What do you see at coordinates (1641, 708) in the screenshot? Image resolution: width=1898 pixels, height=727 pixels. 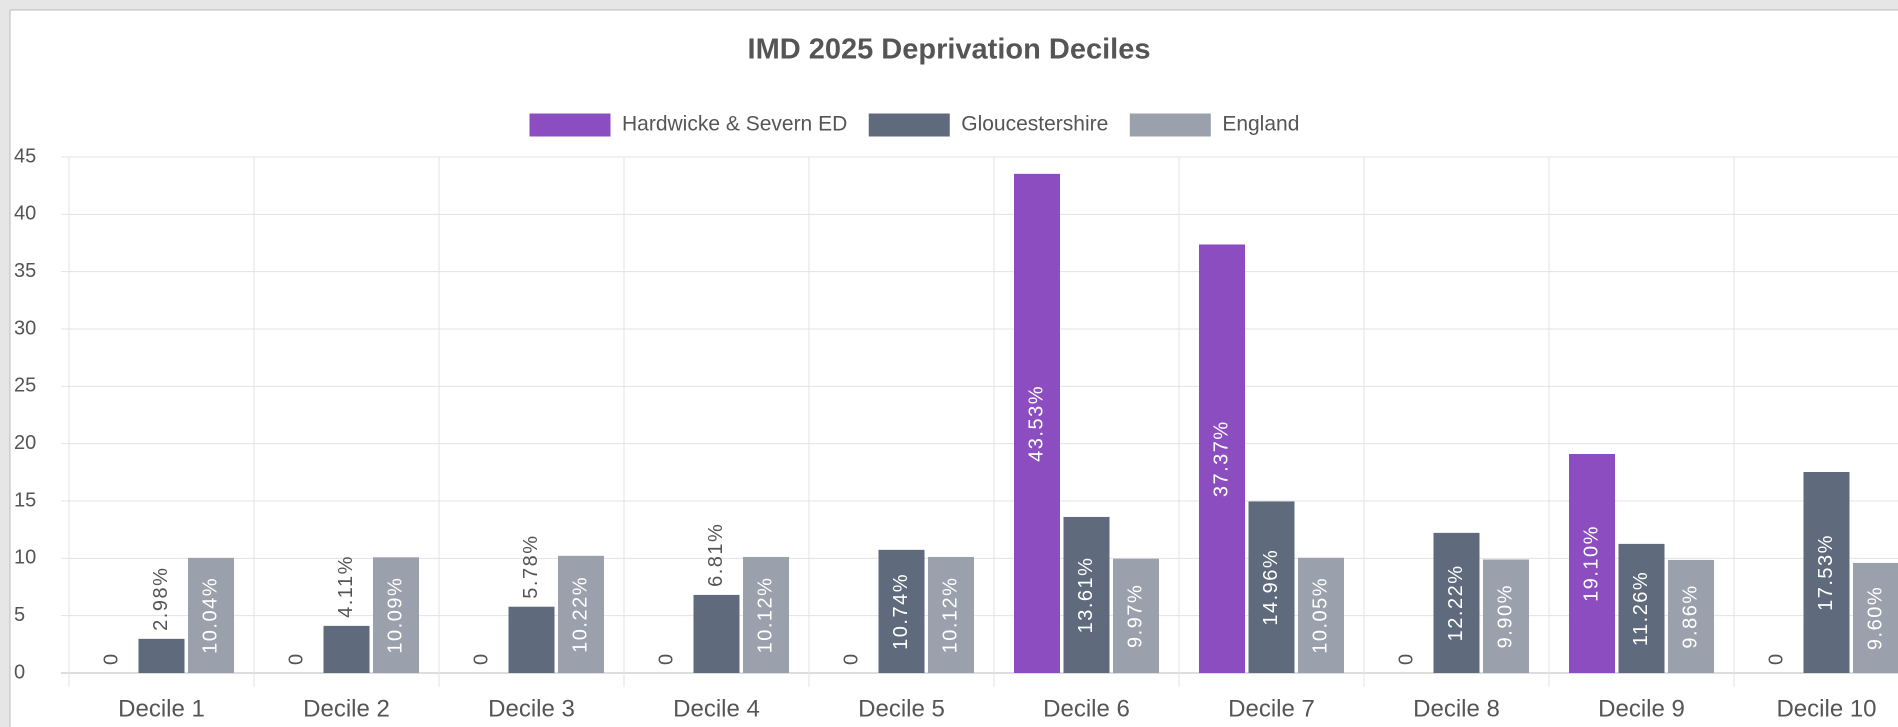 I see `x-tick-label: Decile 9` at bounding box center [1641, 708].